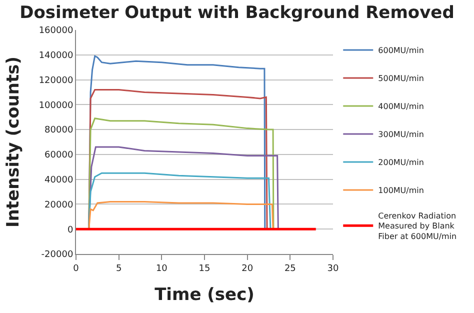  What do you see at coordinates (417, 226) in the screenshot?
I see `legend-label: Cerenkov Radiation Measured by Blank Fiber at 600MU/min` at bounding box center [417, 226].